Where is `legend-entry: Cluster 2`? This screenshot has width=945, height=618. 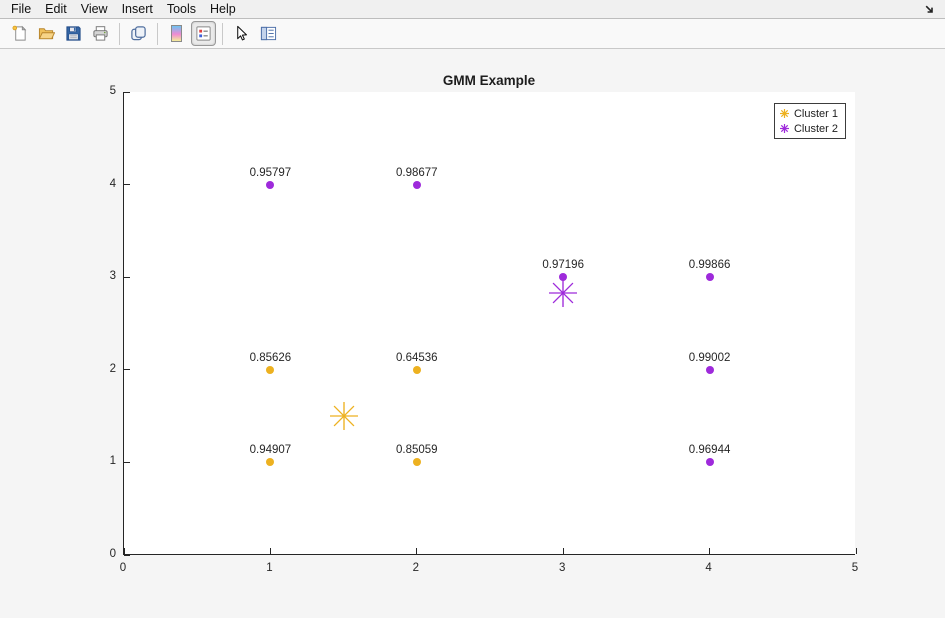
legend-entry: Cluster 2 is located at coordinates (808, 128).